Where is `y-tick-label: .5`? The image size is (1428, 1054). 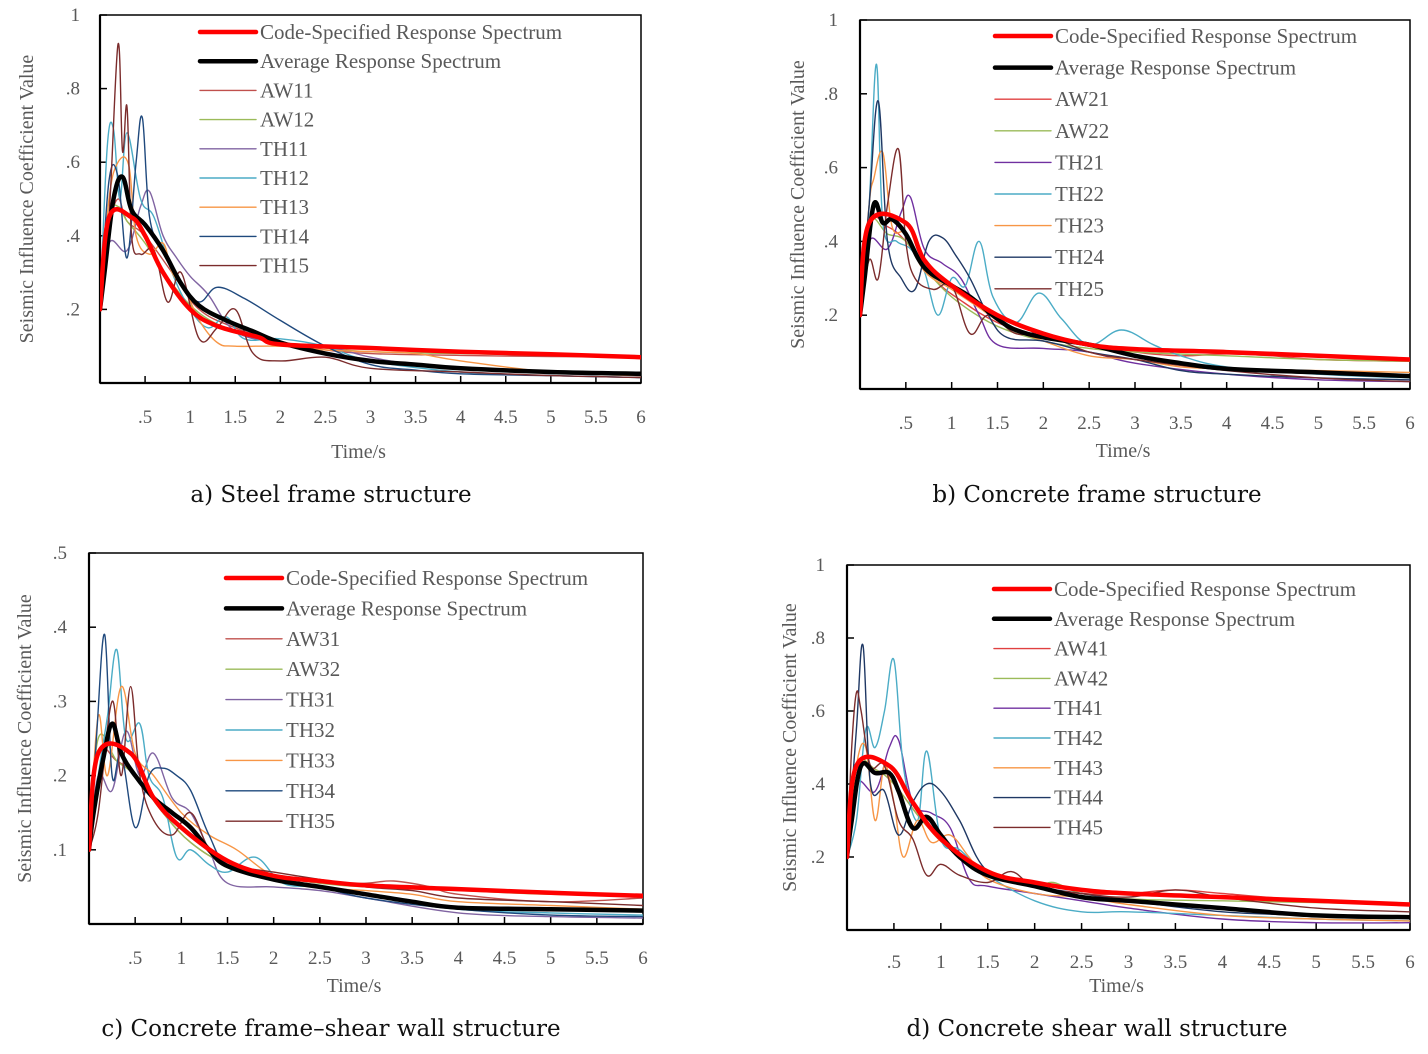
y-tick-label: .5 is located at coordinates (60, 553).